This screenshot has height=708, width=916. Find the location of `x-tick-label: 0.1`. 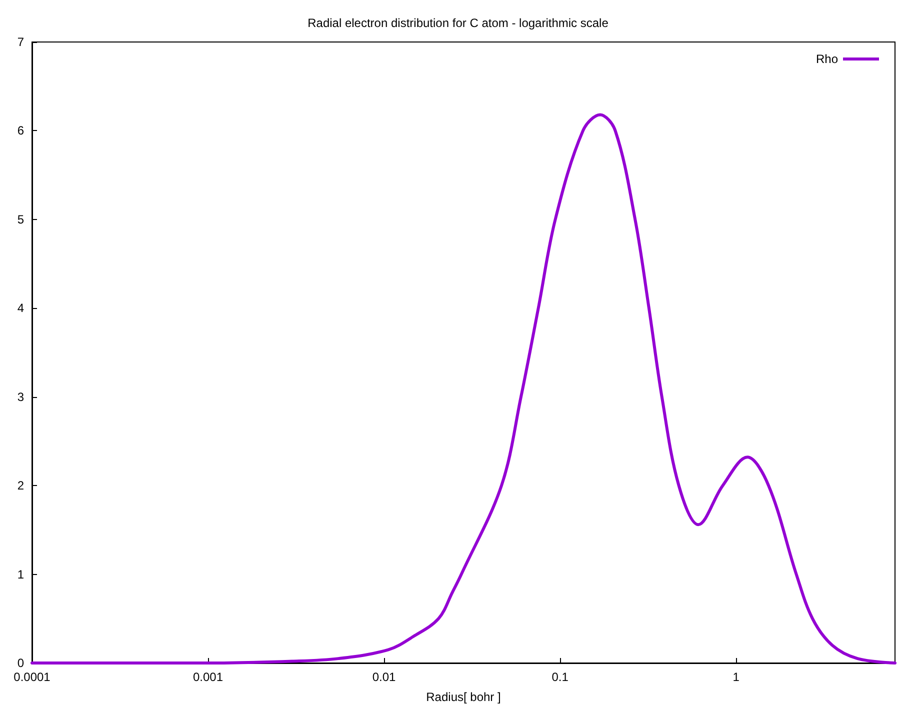

x-tick-label: 0.1 is located at coordinates (560, 677).